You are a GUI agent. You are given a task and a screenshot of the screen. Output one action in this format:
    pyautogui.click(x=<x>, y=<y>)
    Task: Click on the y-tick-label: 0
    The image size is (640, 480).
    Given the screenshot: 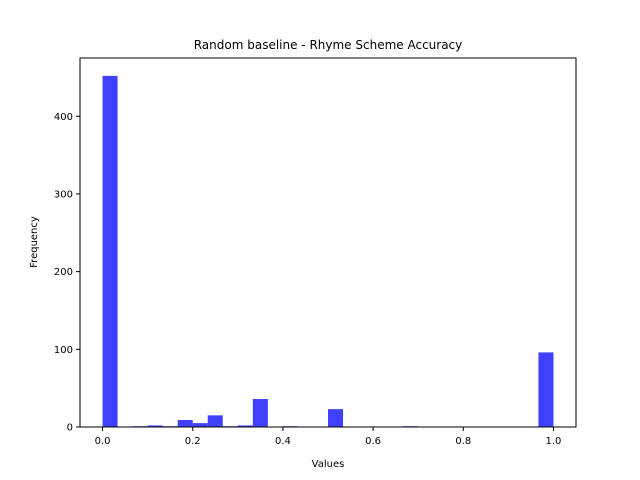 What is the action you would take?
    pyautogui.click(x=70, y=428)
    